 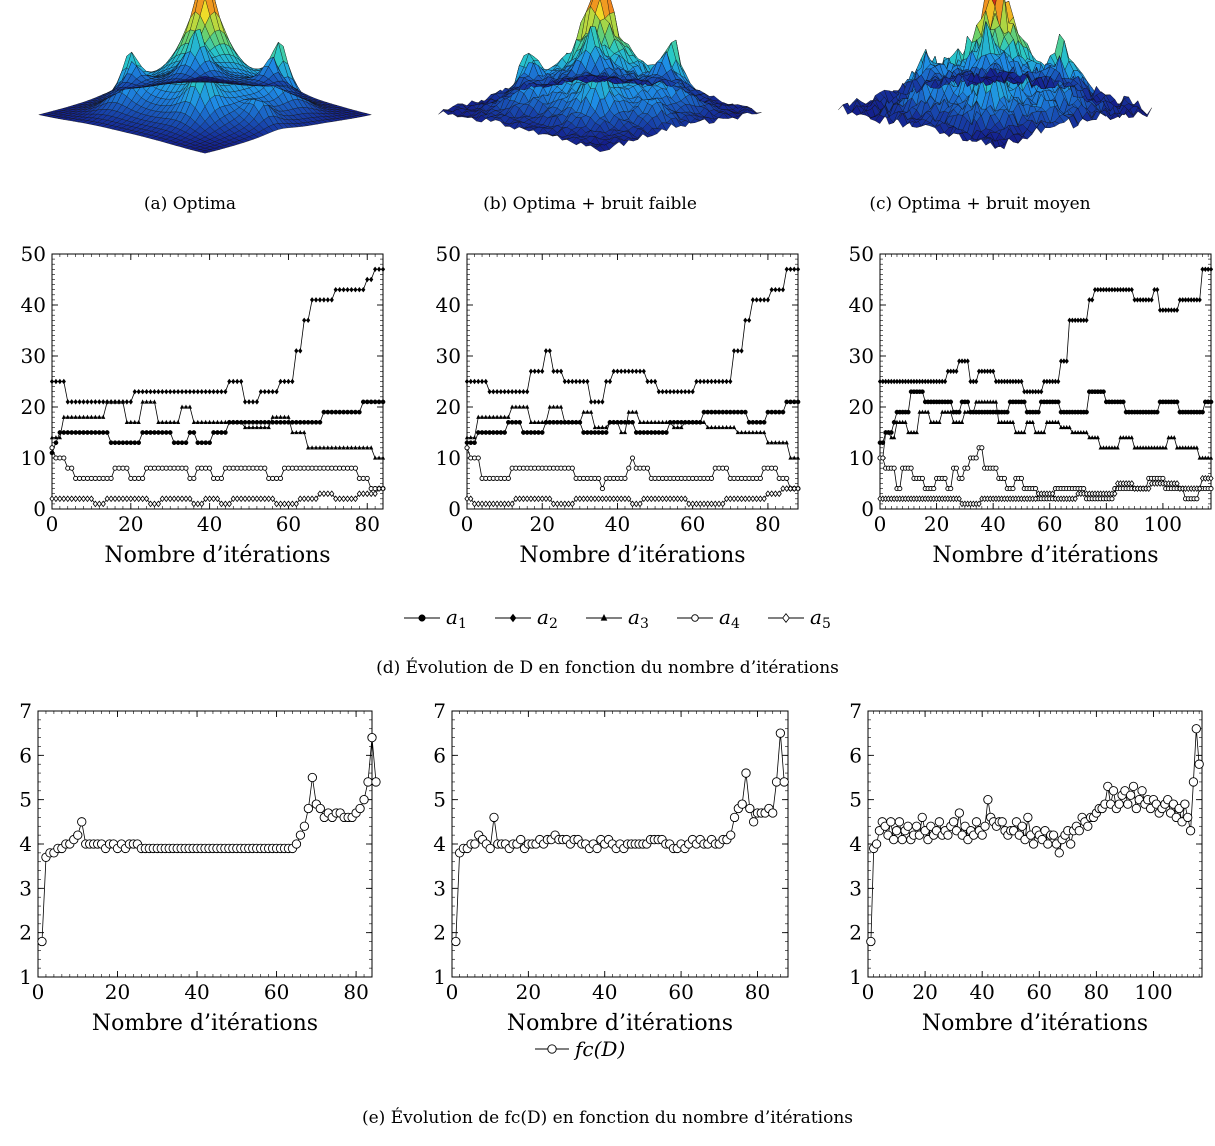 I want to click on series-line, so click(x=217, y=335).